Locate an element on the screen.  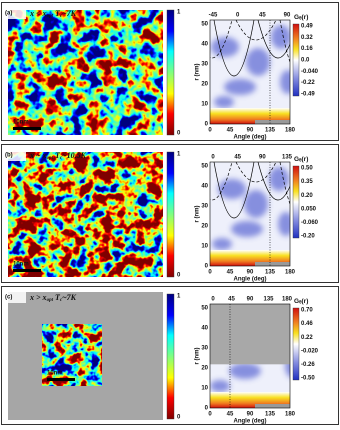
masked-area is located at coordinates (250, 334).